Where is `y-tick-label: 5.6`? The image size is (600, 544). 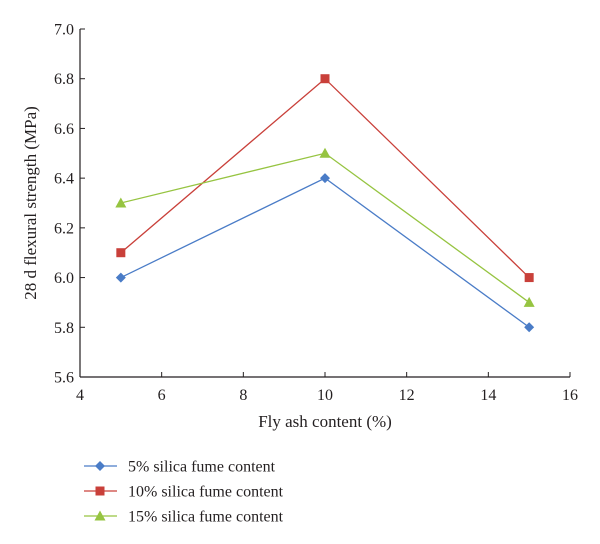 y-tick-label: 5.6 is located at coordinates (64, 378).